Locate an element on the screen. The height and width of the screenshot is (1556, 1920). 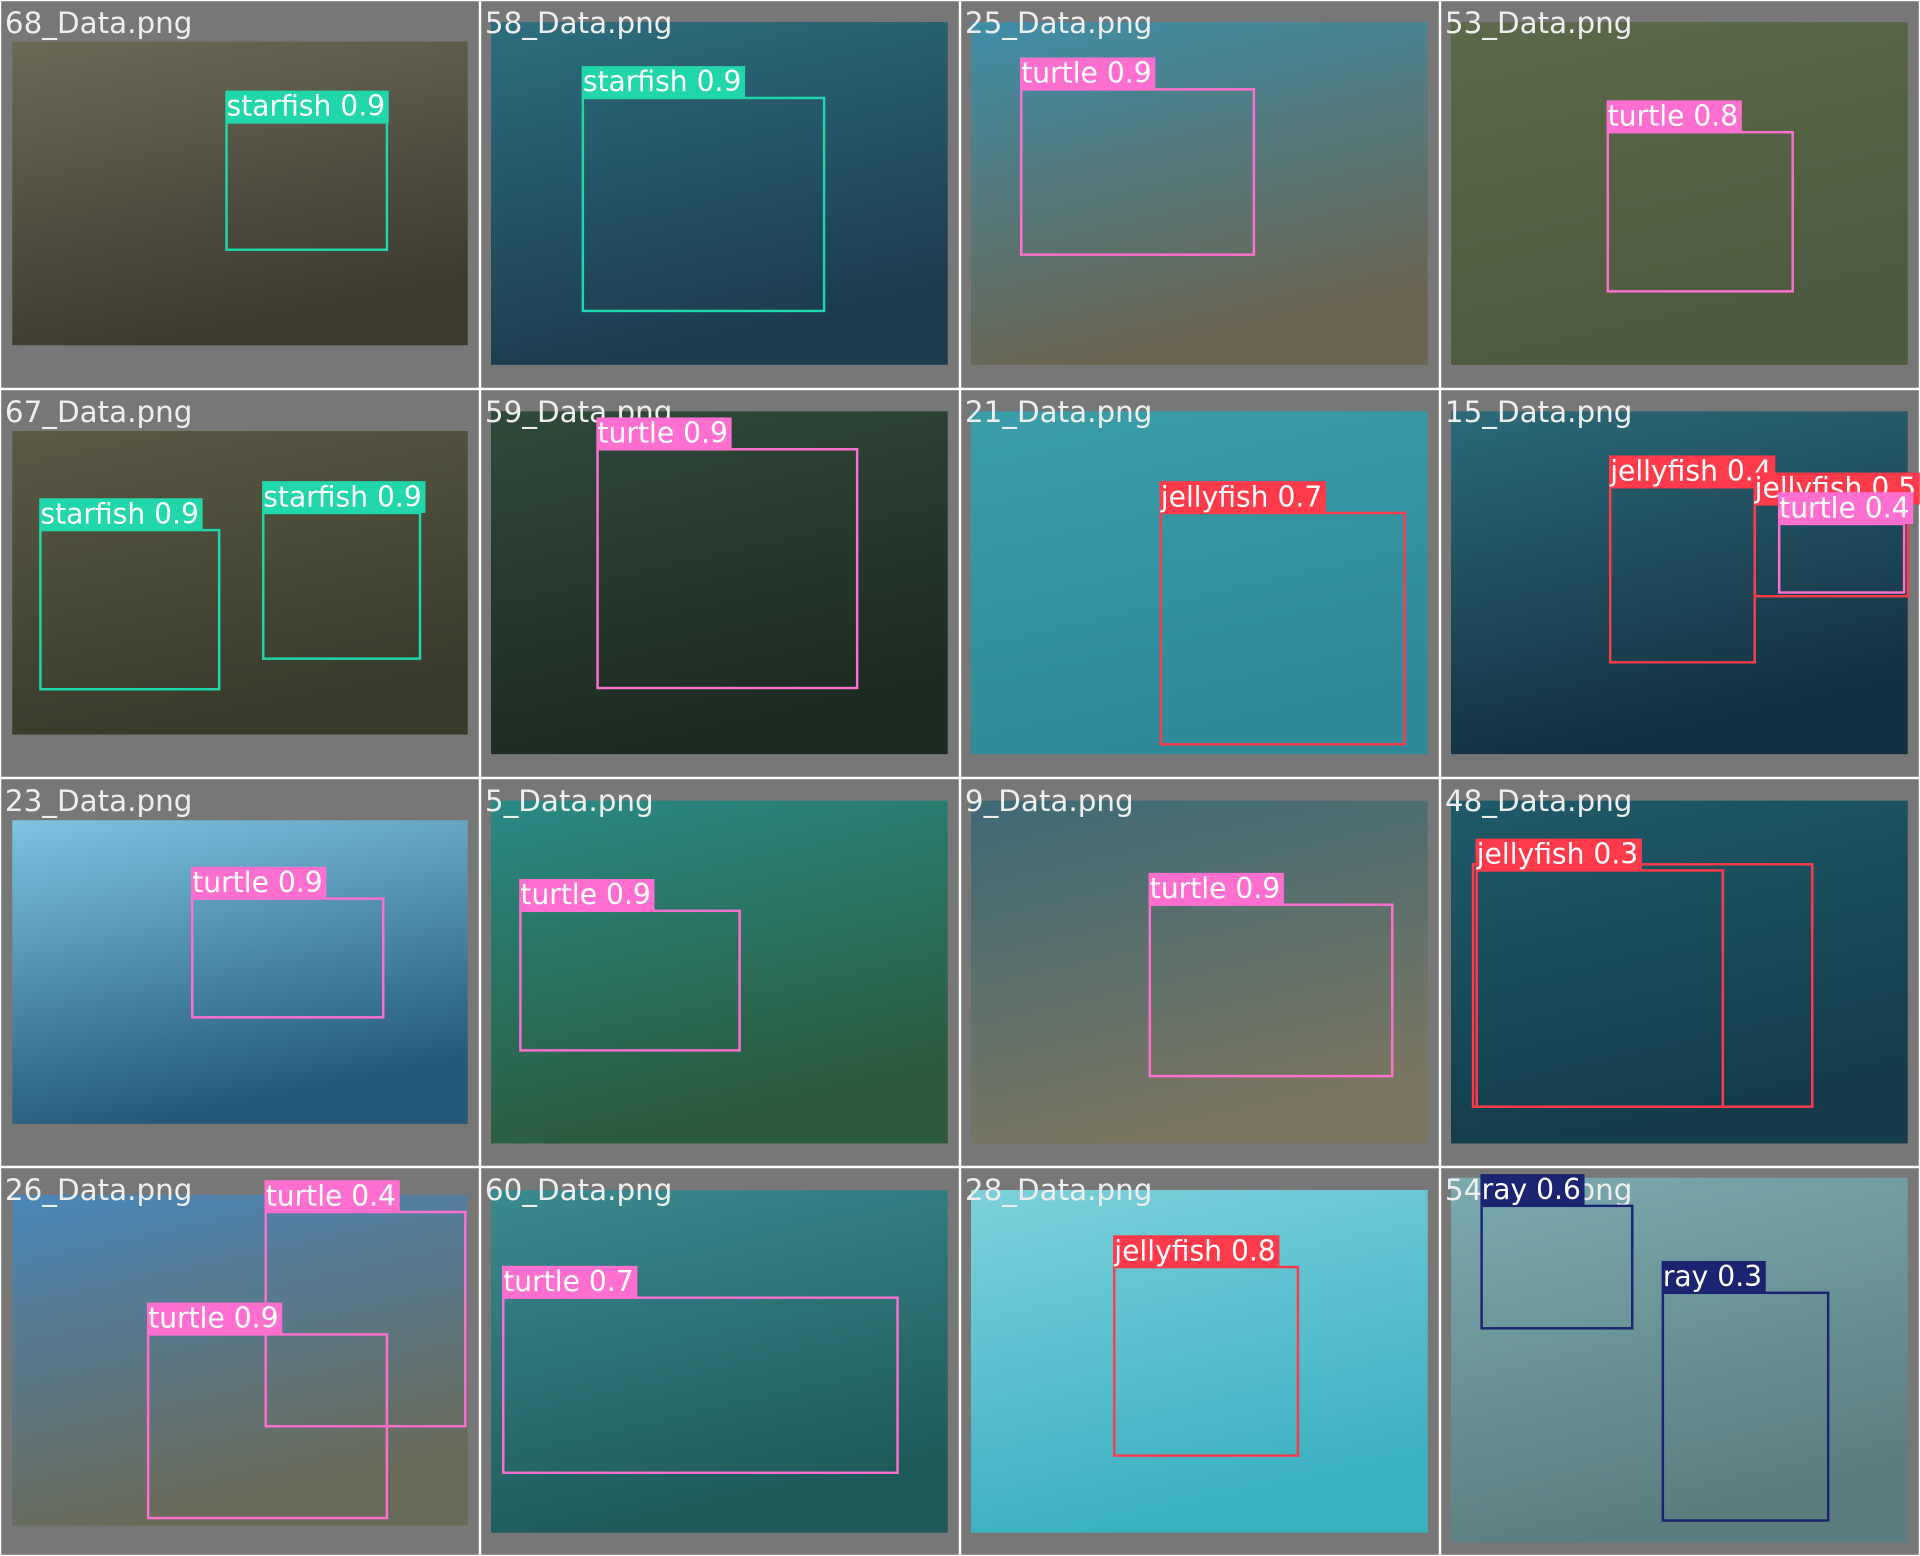
detection-label: ray 0.3 is located at coordinates (1712, 1276).